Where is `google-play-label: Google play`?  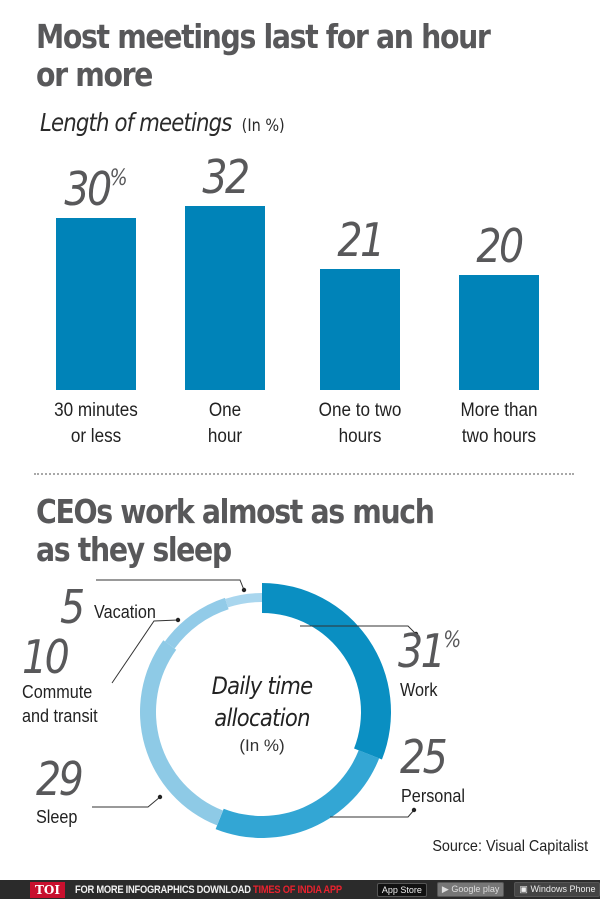
google-play-label: Google play is located at coordinates (475, 889).